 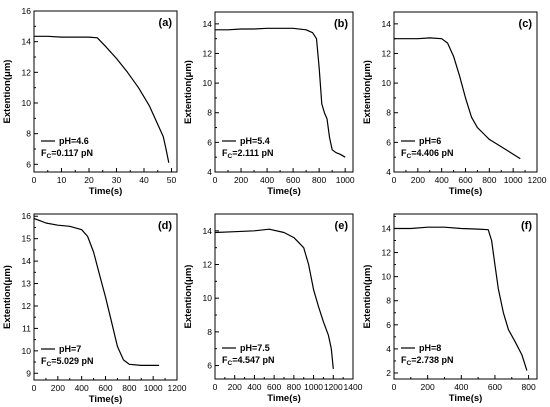 What do you see at coordinates (172, 180) in the screenshot?
I see `x-tick-label: 50` at bounding box center [172, 180].